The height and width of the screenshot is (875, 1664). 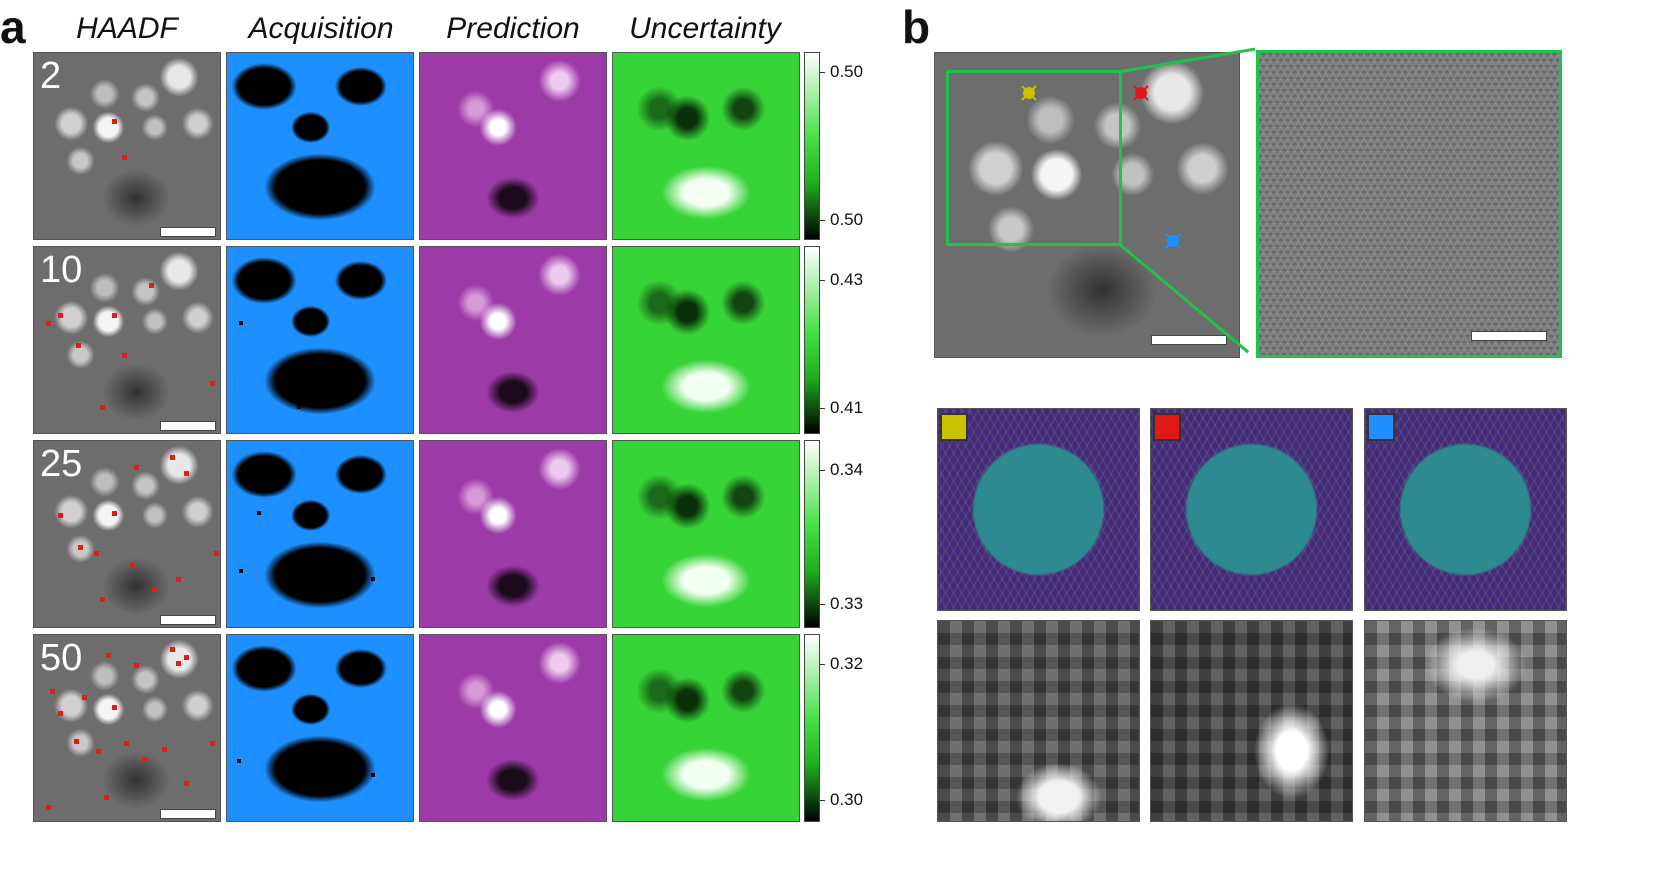 What do you see at coordinates (916, 27) in the screenshot?
I see `panel-b-letter: b` at bounding box center [916, 27].